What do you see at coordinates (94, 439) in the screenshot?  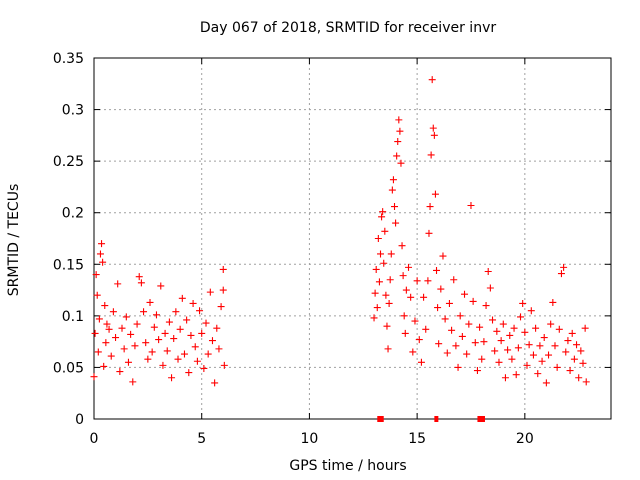 I see `x-tick-label: 0` at bounding box center [94, 439].